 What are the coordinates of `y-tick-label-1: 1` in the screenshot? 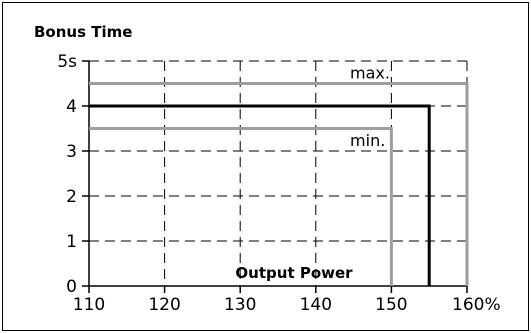 It's located at (71, 242).